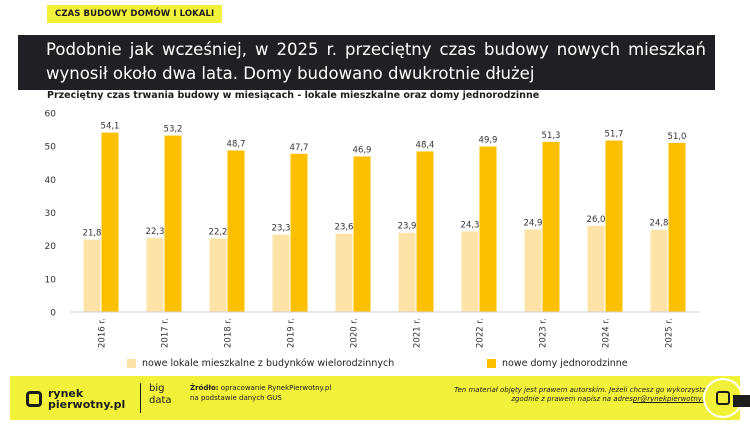 This screenshot has width=750, height=424. What do you see at coordinates (66, 393) in the screenshot?
I see `logo-line-1: rynek` at bounding box center [66, 393].